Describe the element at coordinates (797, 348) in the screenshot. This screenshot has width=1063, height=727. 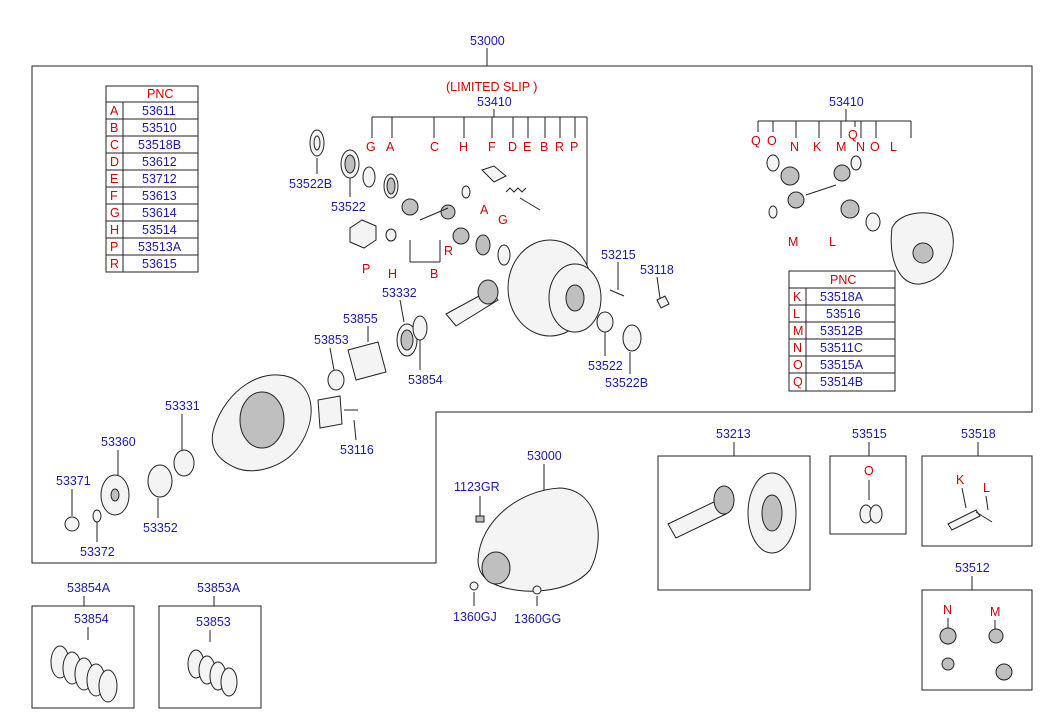
I see `table2-key: N` at that location.